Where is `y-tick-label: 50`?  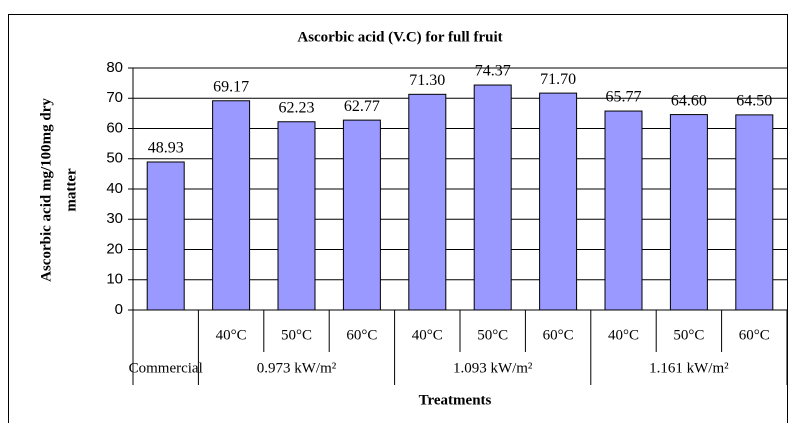
y-tick-label: 50 is located at coordinates (114, 158).